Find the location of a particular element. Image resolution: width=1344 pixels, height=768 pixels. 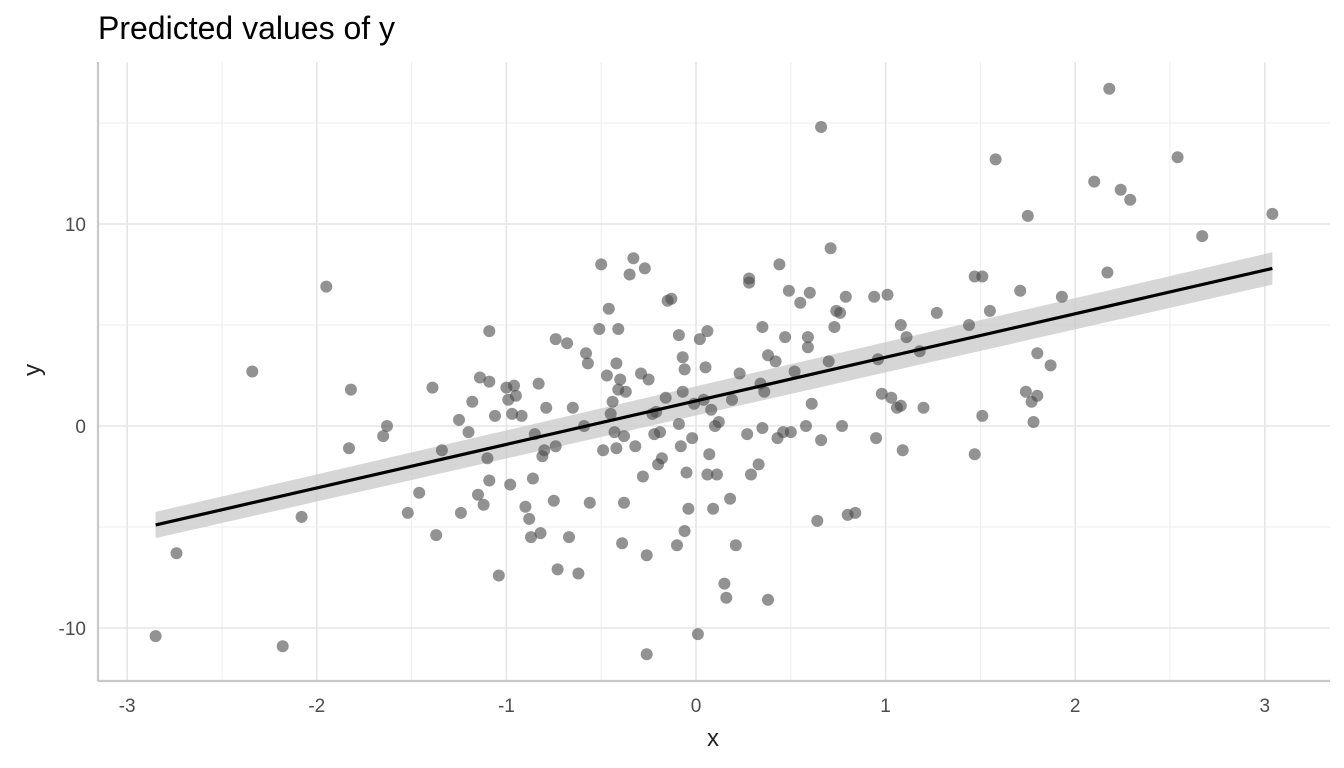

x-tick-label: 2 is located at coordinates (1075, 706).